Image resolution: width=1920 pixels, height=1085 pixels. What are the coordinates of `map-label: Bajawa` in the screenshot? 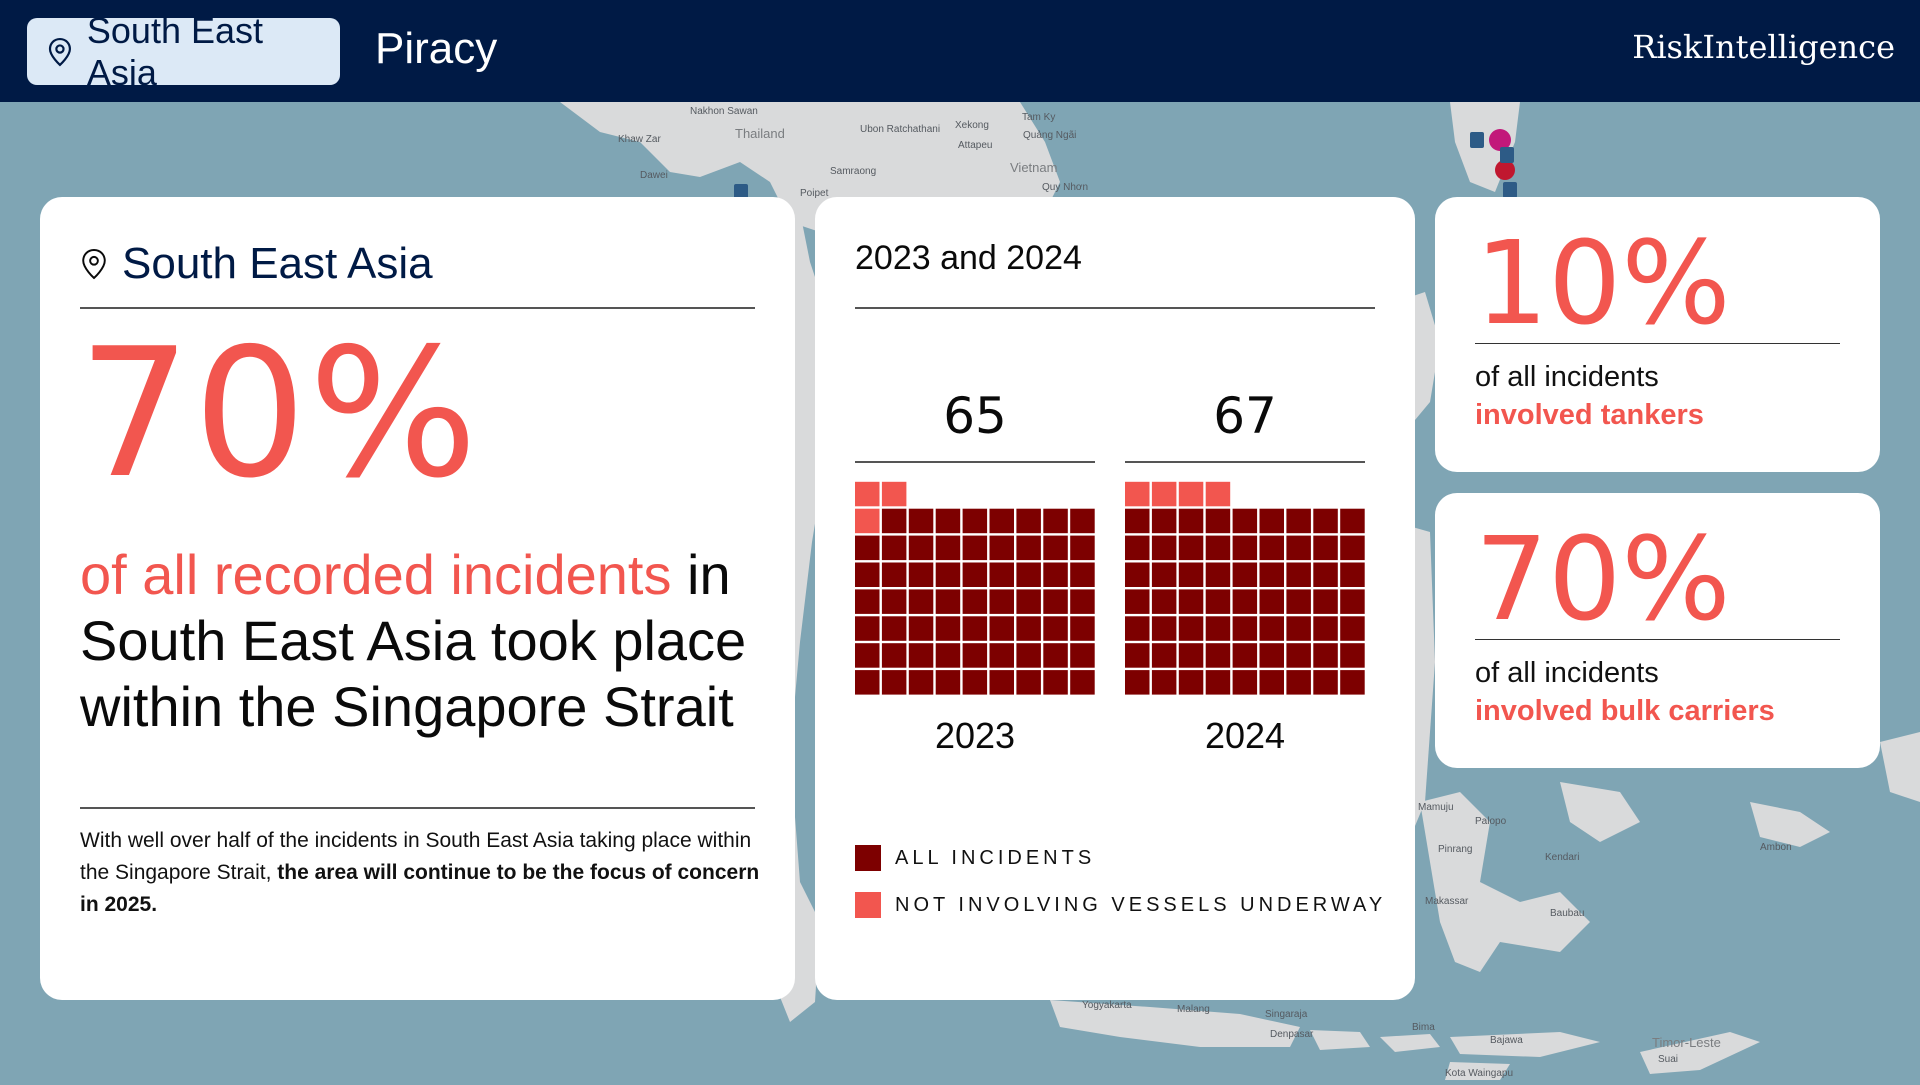 It's located at (1506, 1040).